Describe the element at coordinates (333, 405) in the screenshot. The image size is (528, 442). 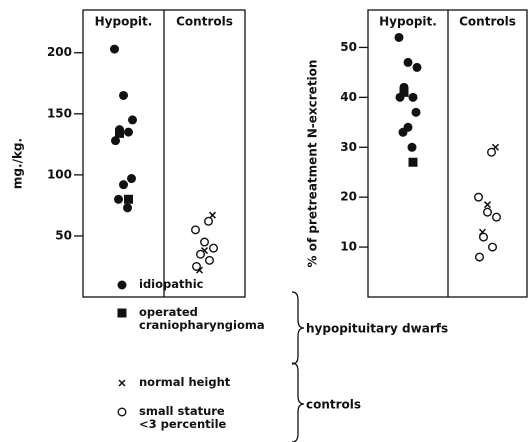
I see `legend-group-label: controls` at that location.